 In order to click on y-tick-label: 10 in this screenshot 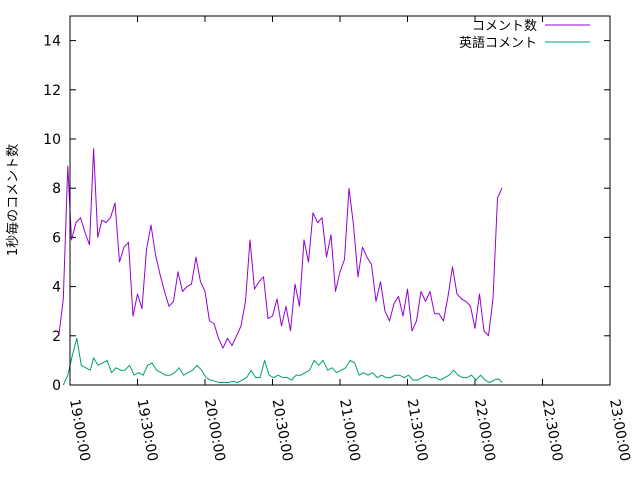, I will do `click(52, 140)`.